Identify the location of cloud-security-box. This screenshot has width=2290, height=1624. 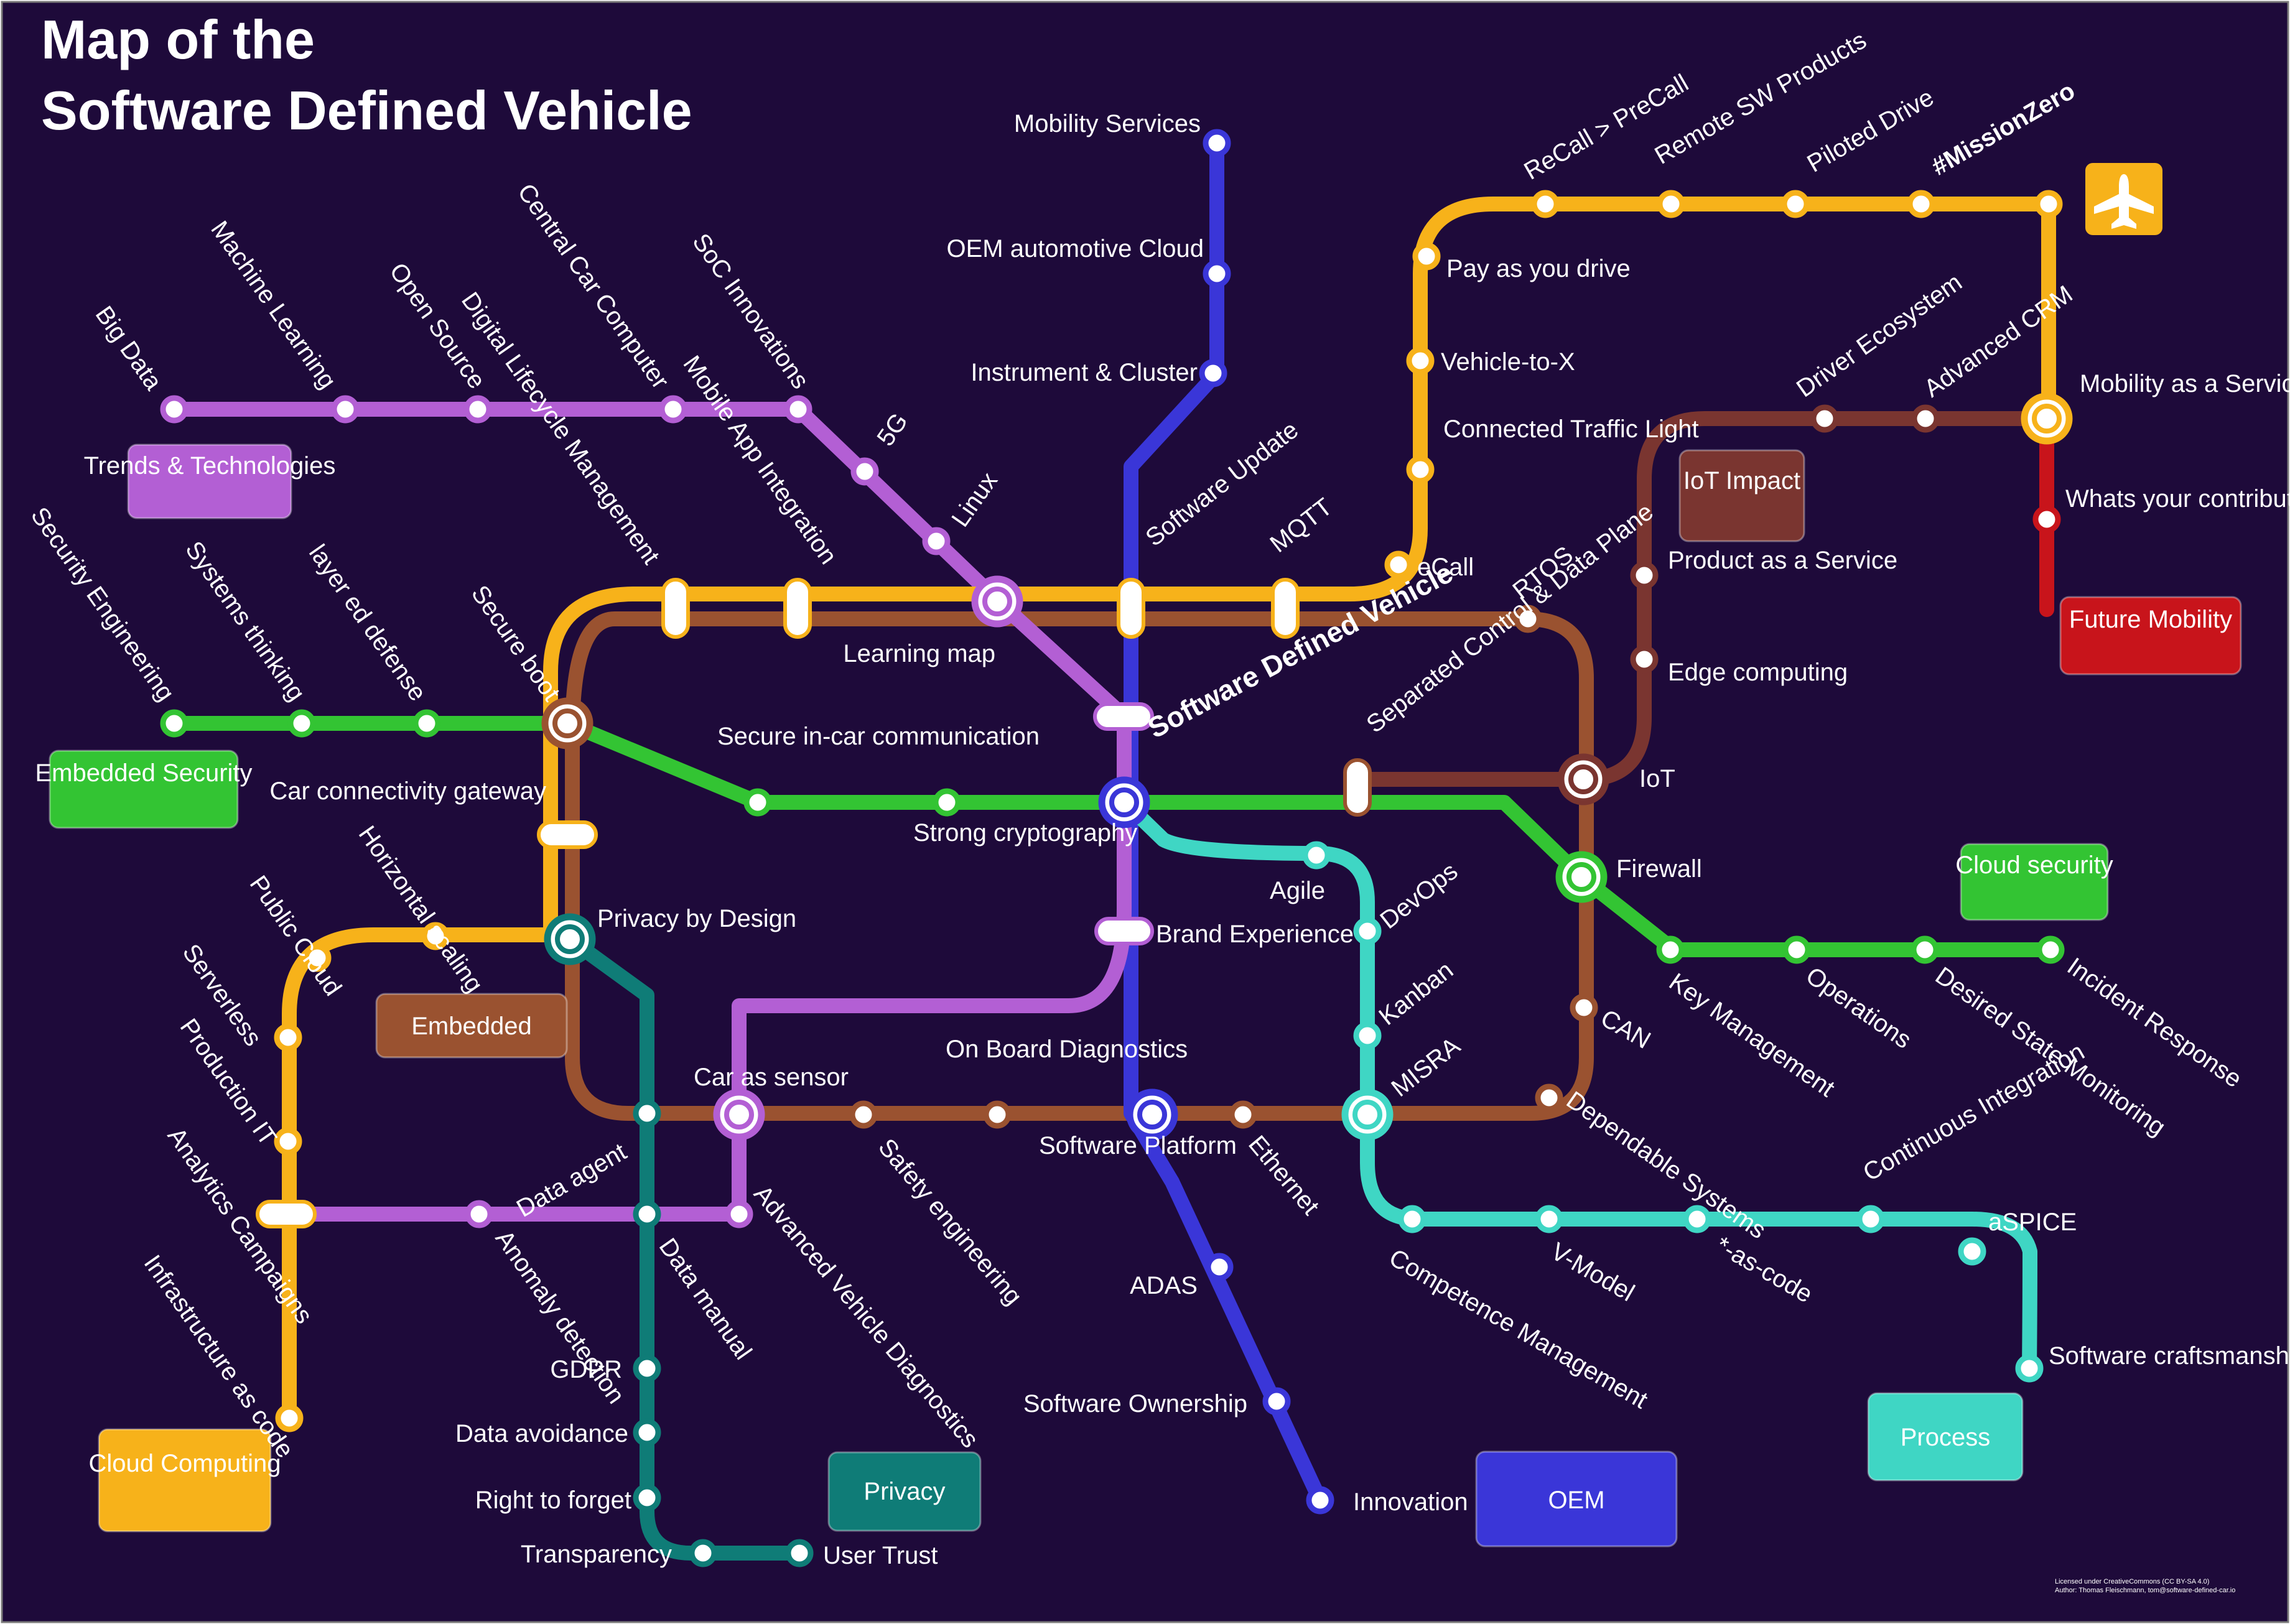
(2035, 882).